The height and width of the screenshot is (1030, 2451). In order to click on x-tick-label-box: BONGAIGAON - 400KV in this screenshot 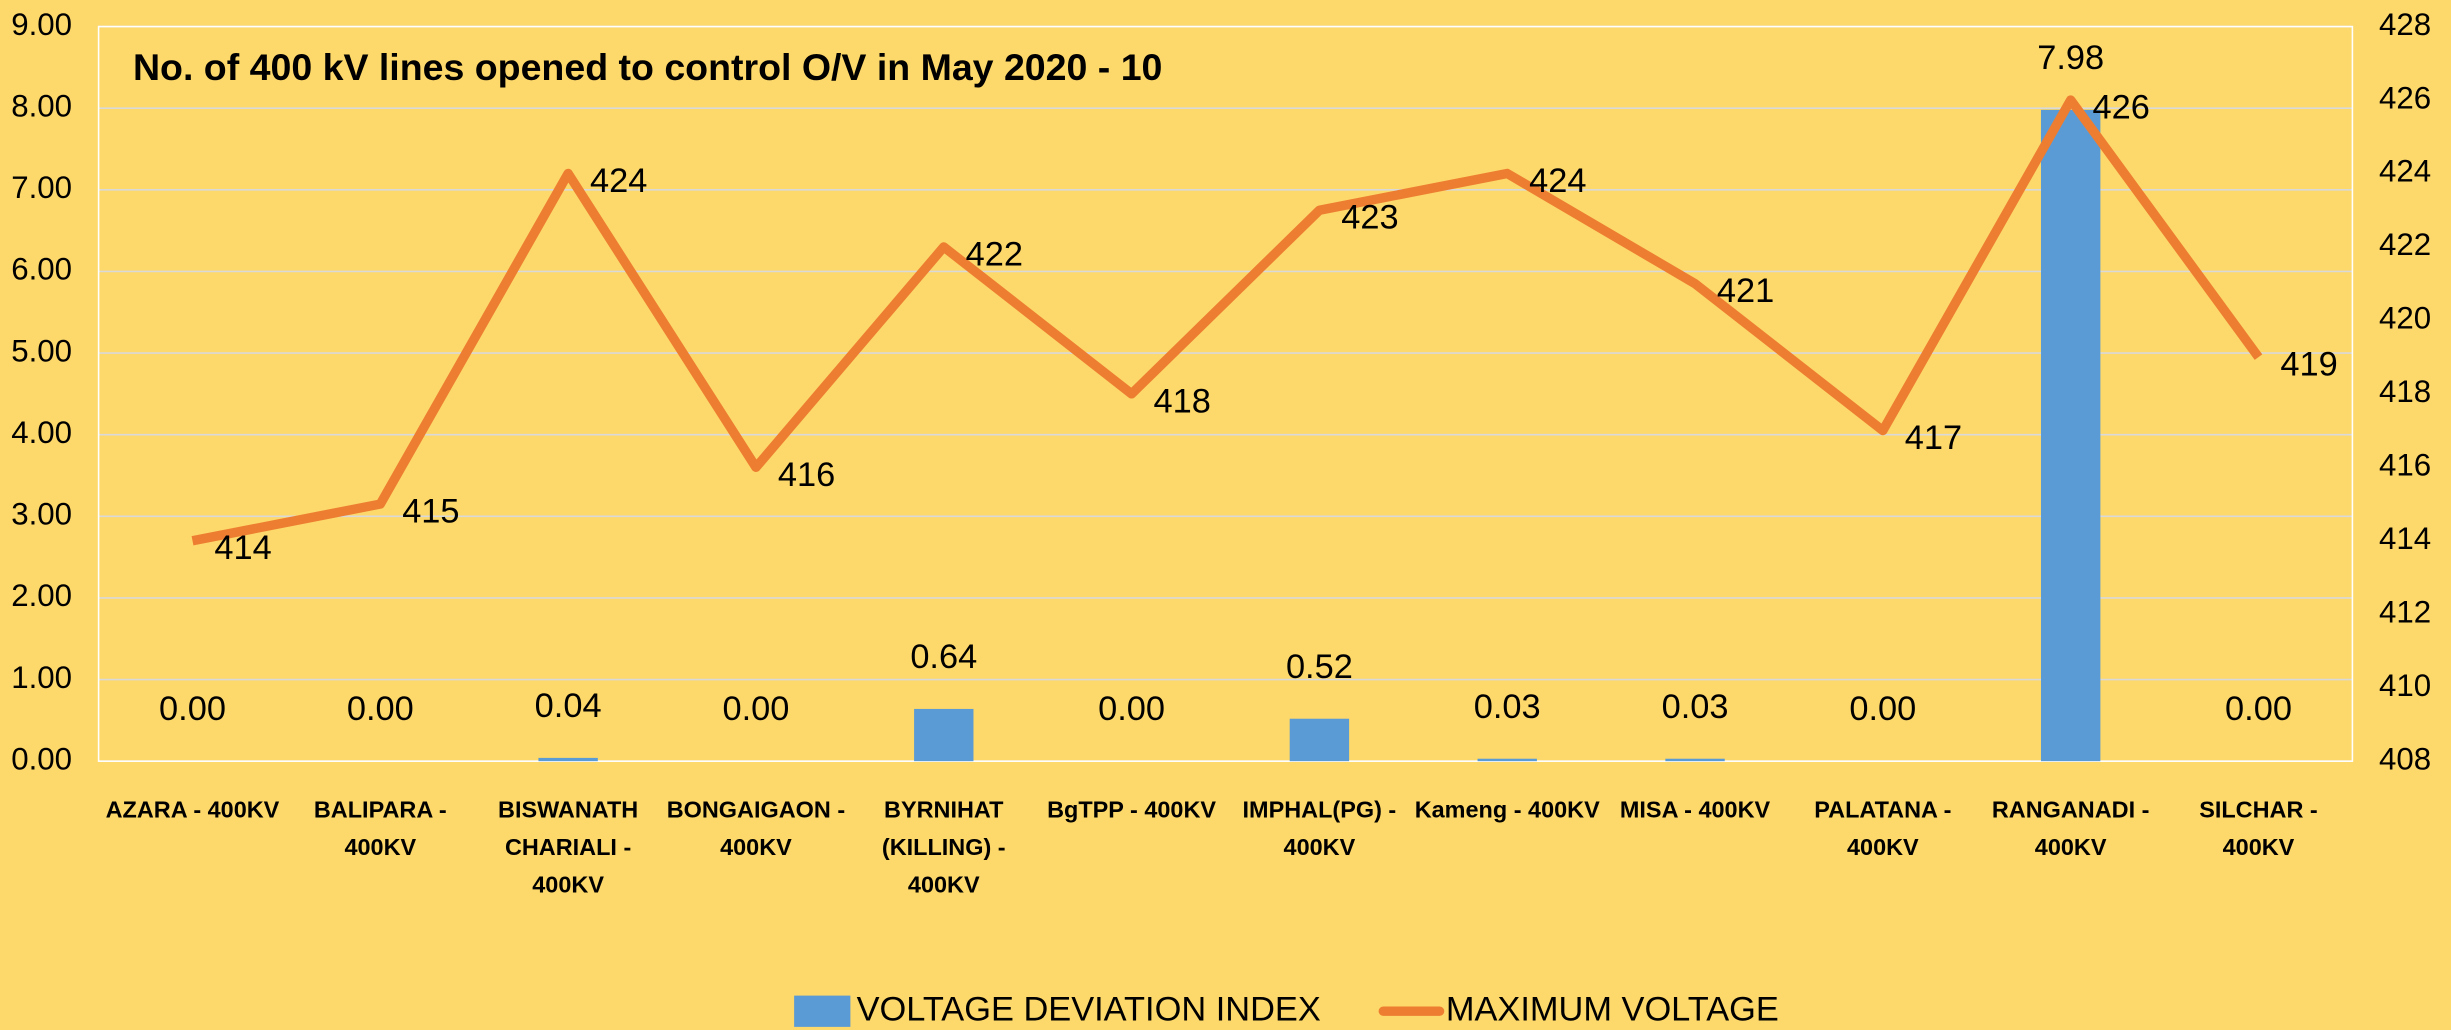, I will do `click(756, 829)`.